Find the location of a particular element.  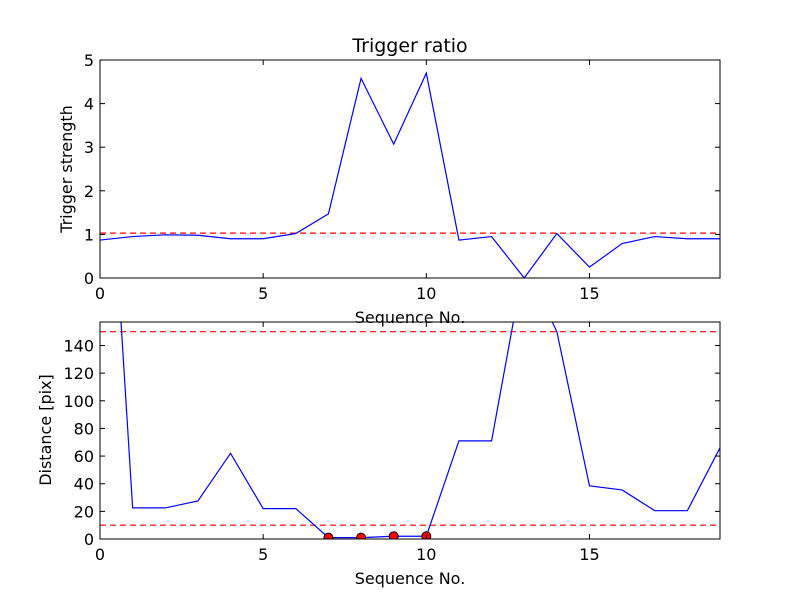

y-tick-label: 140 is located at coordinates (78, 345).